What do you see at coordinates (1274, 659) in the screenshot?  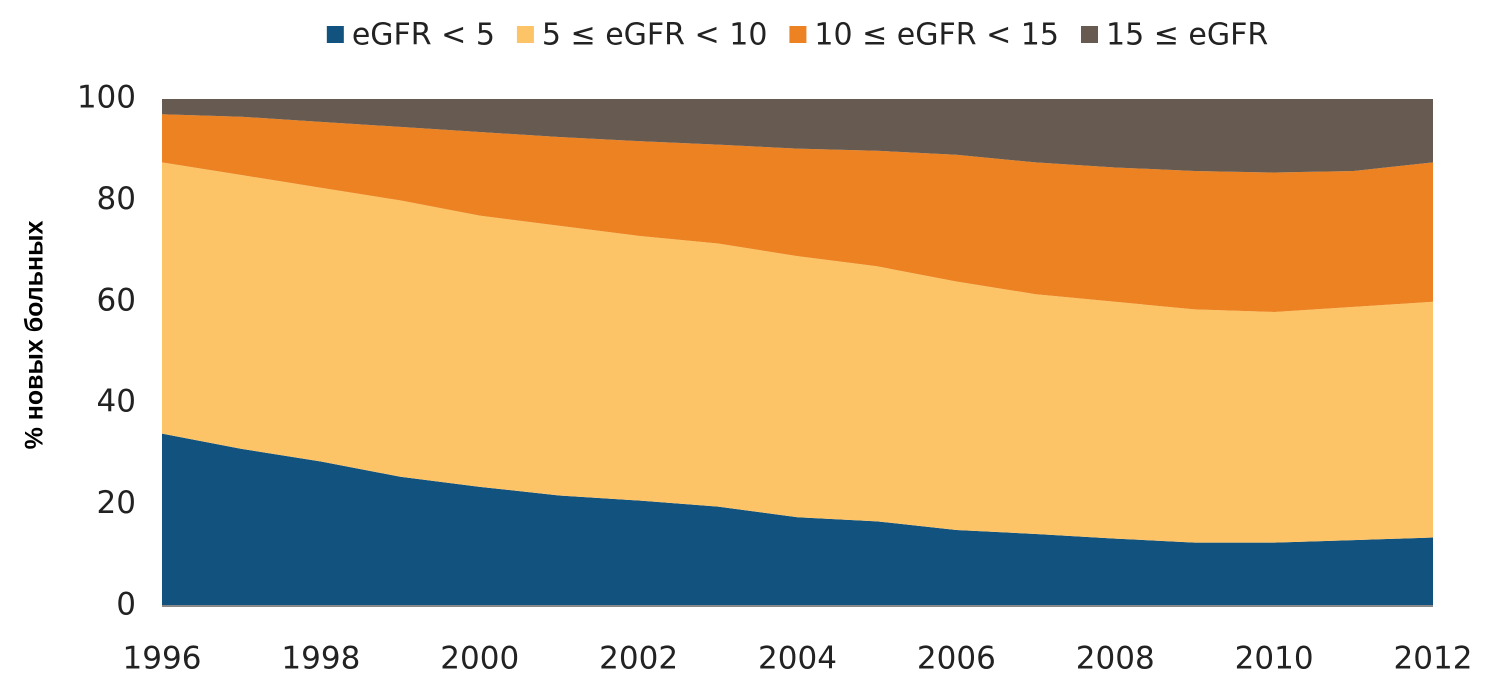 I see `x-tick-label: 2010` at bounding box center [1274, 659].